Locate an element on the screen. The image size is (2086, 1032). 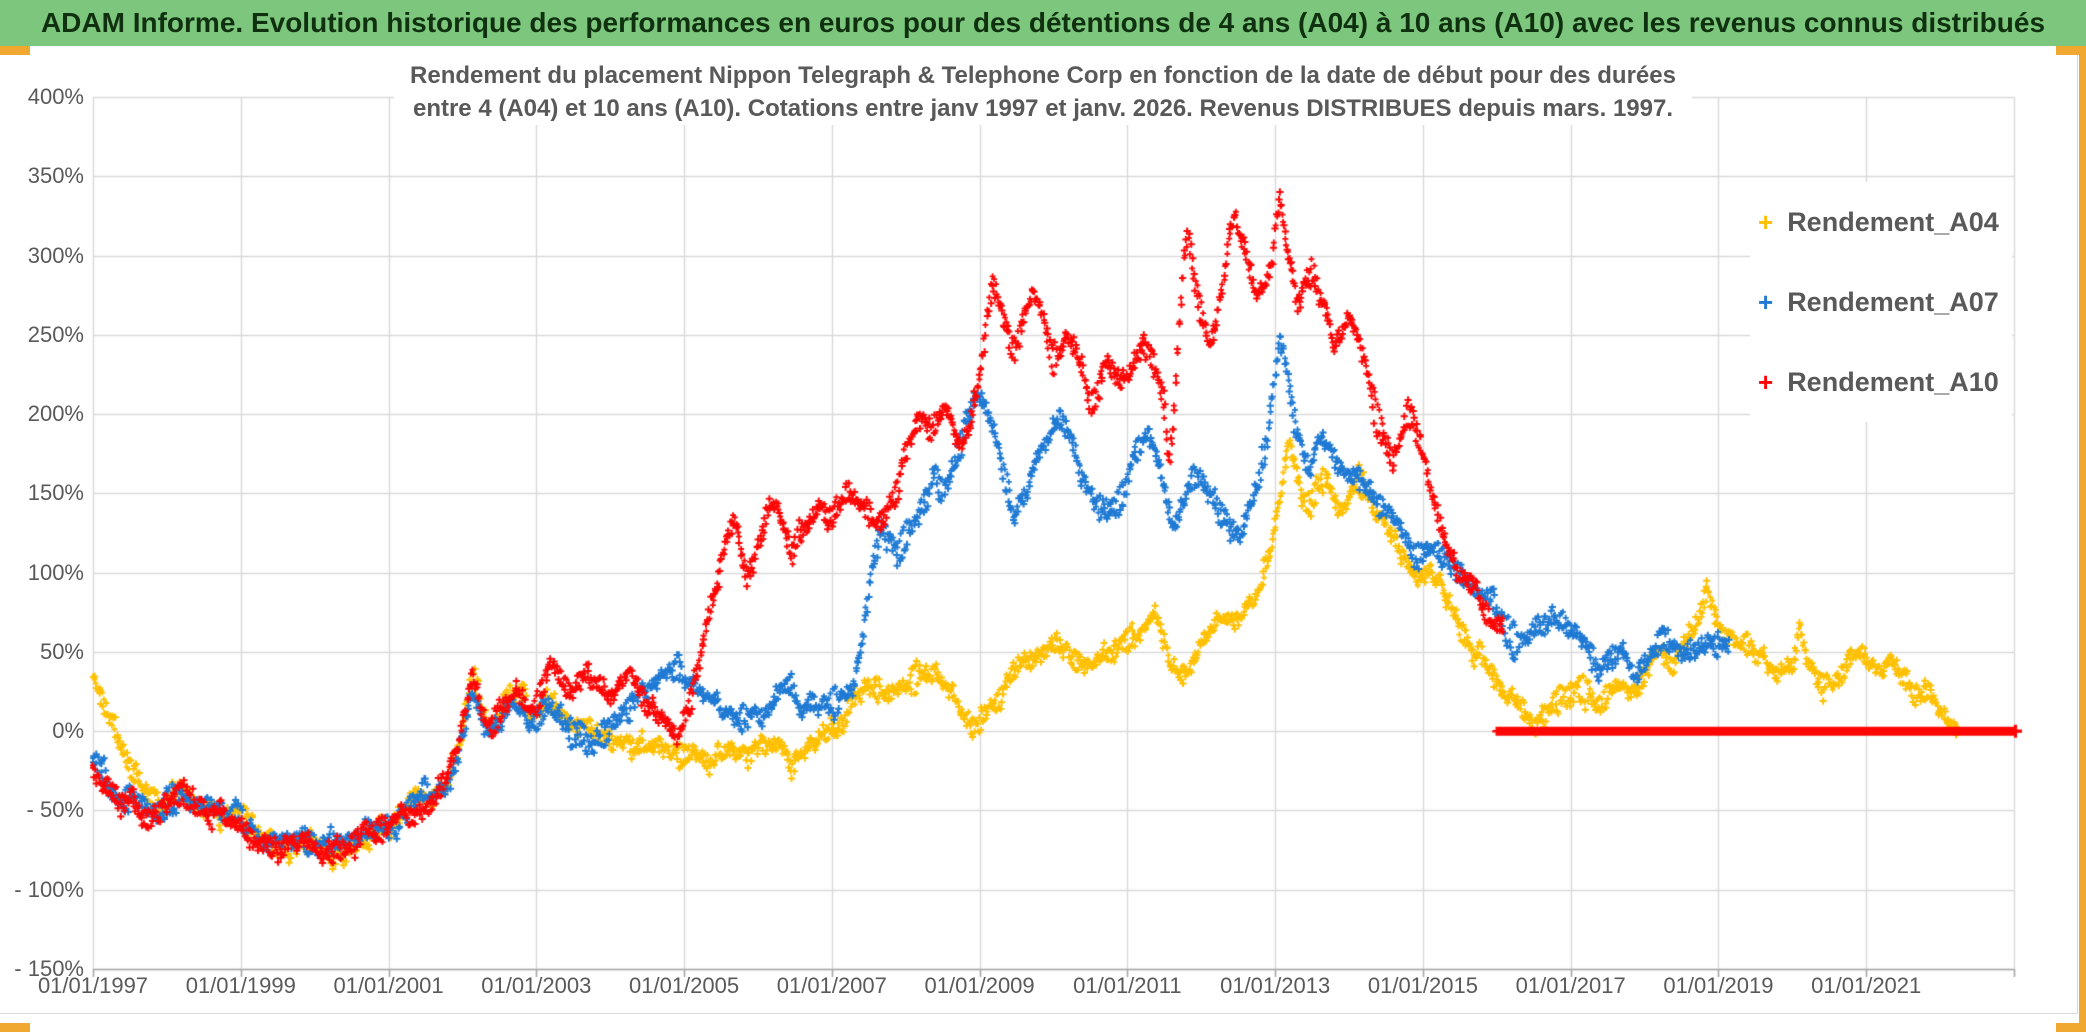
legend-label: Rendement_A07 is located at coordinates (1893, 301).